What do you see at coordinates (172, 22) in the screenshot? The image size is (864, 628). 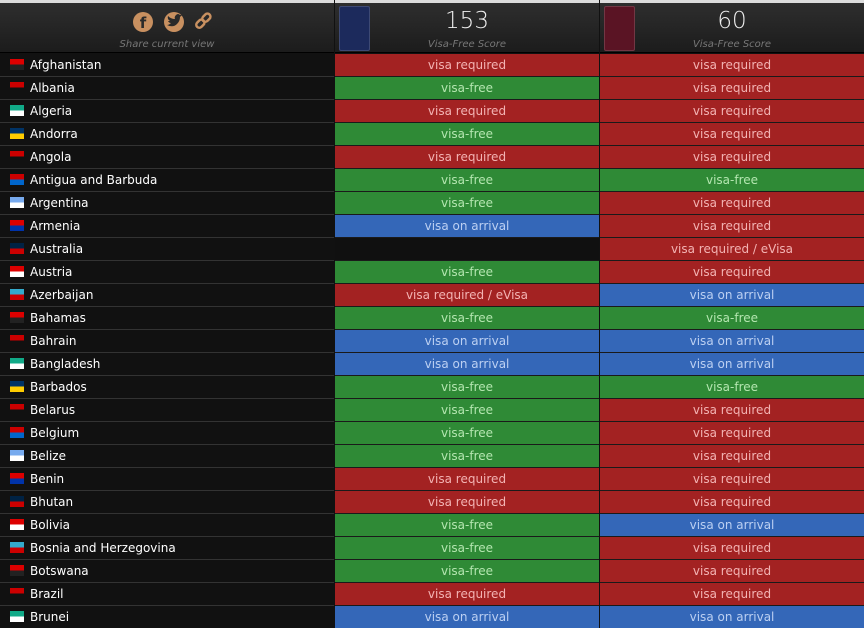 I see `share-icons: f` at bounding box center [172, 22].